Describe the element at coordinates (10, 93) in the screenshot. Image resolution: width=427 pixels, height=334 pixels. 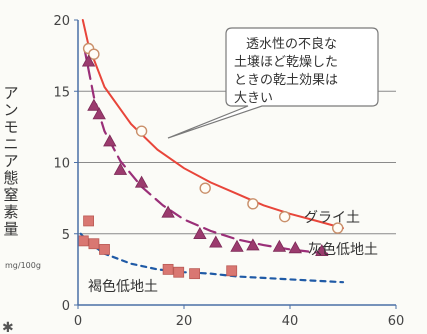
I see `y-axis-label-char-0: ア` at that location.